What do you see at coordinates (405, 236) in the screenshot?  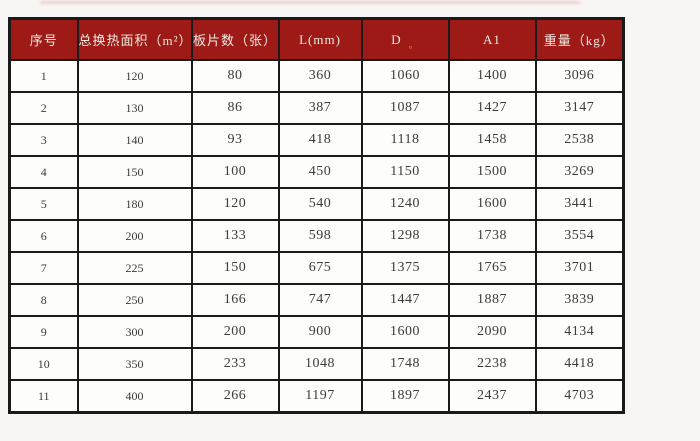 I see `cell-d0: 1298` at bounding box center [405, 236].